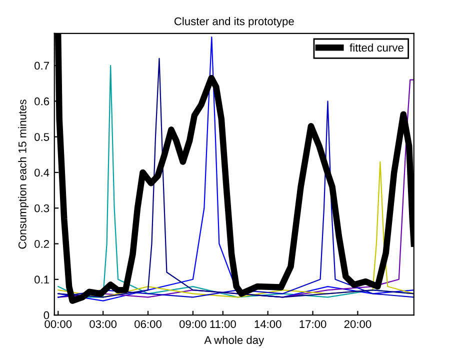 Image resolution: width=473 pixels, height=352 pixels. I want to click on y-tick-label: 0.5, so click(42, 137).